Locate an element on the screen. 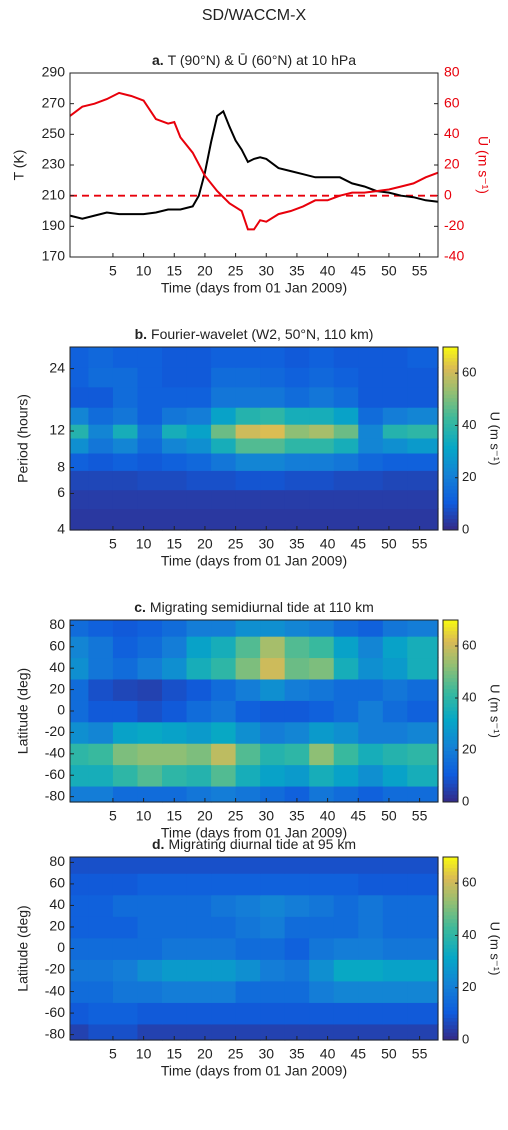  y-tick-label: 0 is located at coordinates (61, 710).